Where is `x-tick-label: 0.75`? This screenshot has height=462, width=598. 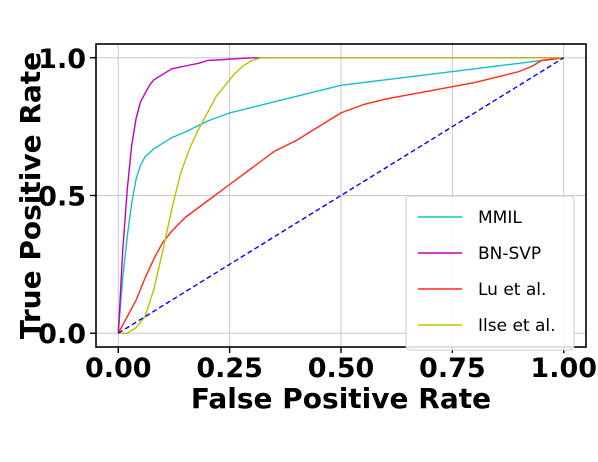
x-tick-label: 0.75 is located at coordinates (452, 368).